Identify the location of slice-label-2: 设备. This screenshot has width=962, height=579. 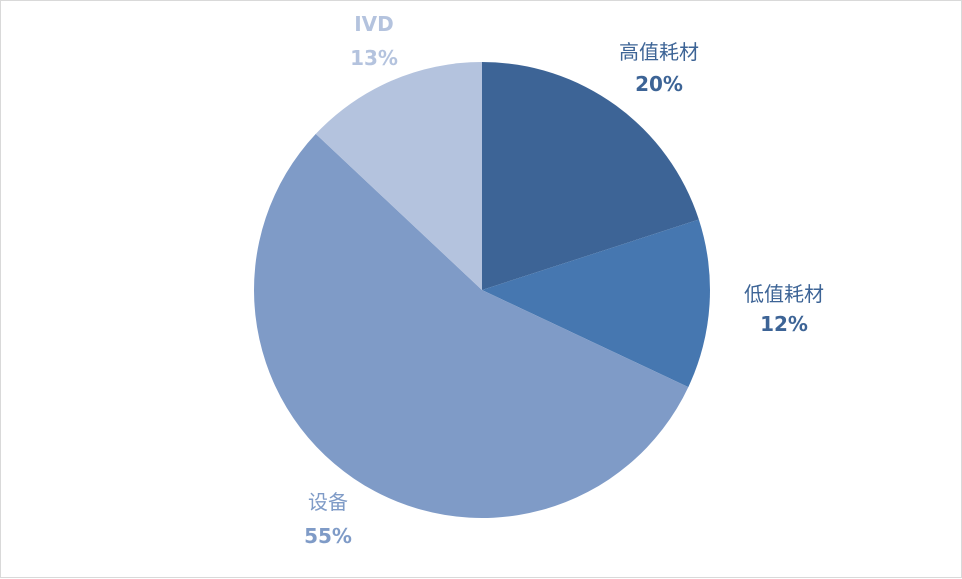
(328, 502).